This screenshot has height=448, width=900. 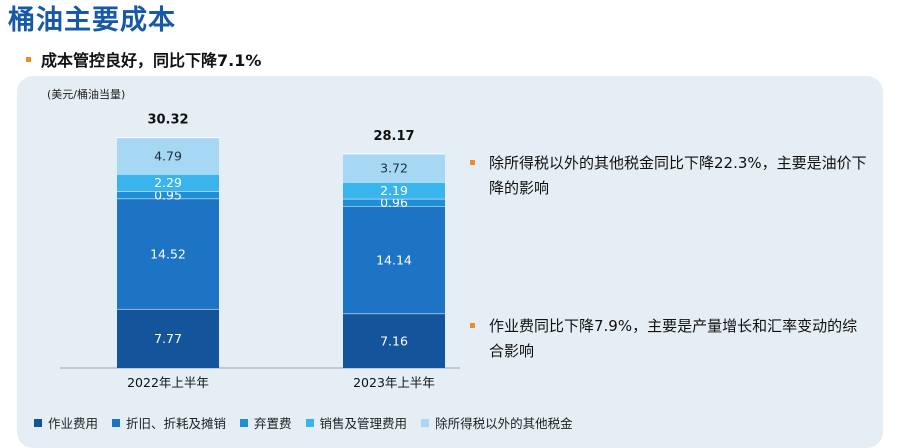 What do you see at coordinates (168, 382) in the screenshot?
I see `x-tick-label: 2022年上半年` at bounding box center [168, 382].